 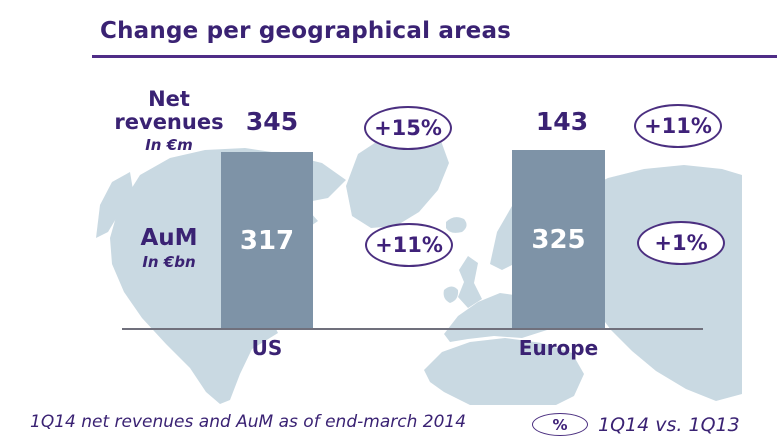 I want to click on metric-label-aum: AuM In €bn, so click(x=169, y=248).